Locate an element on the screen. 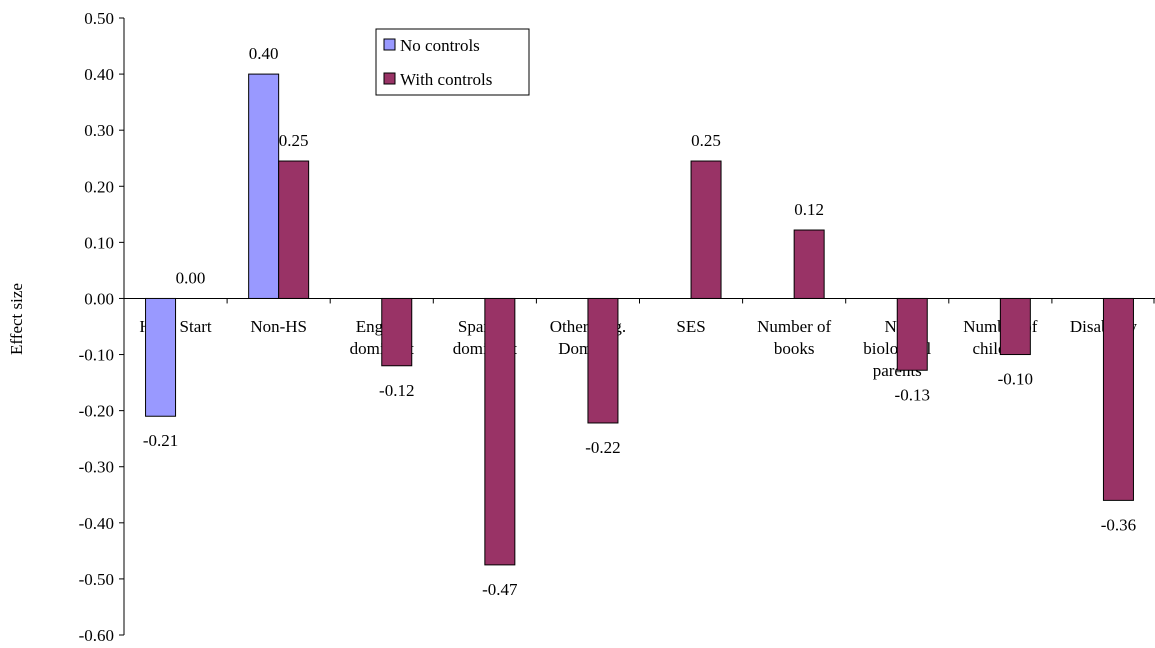 The image size is (1155, 648). y-tick-label: 0.10 is located at coordinates (99, 242).